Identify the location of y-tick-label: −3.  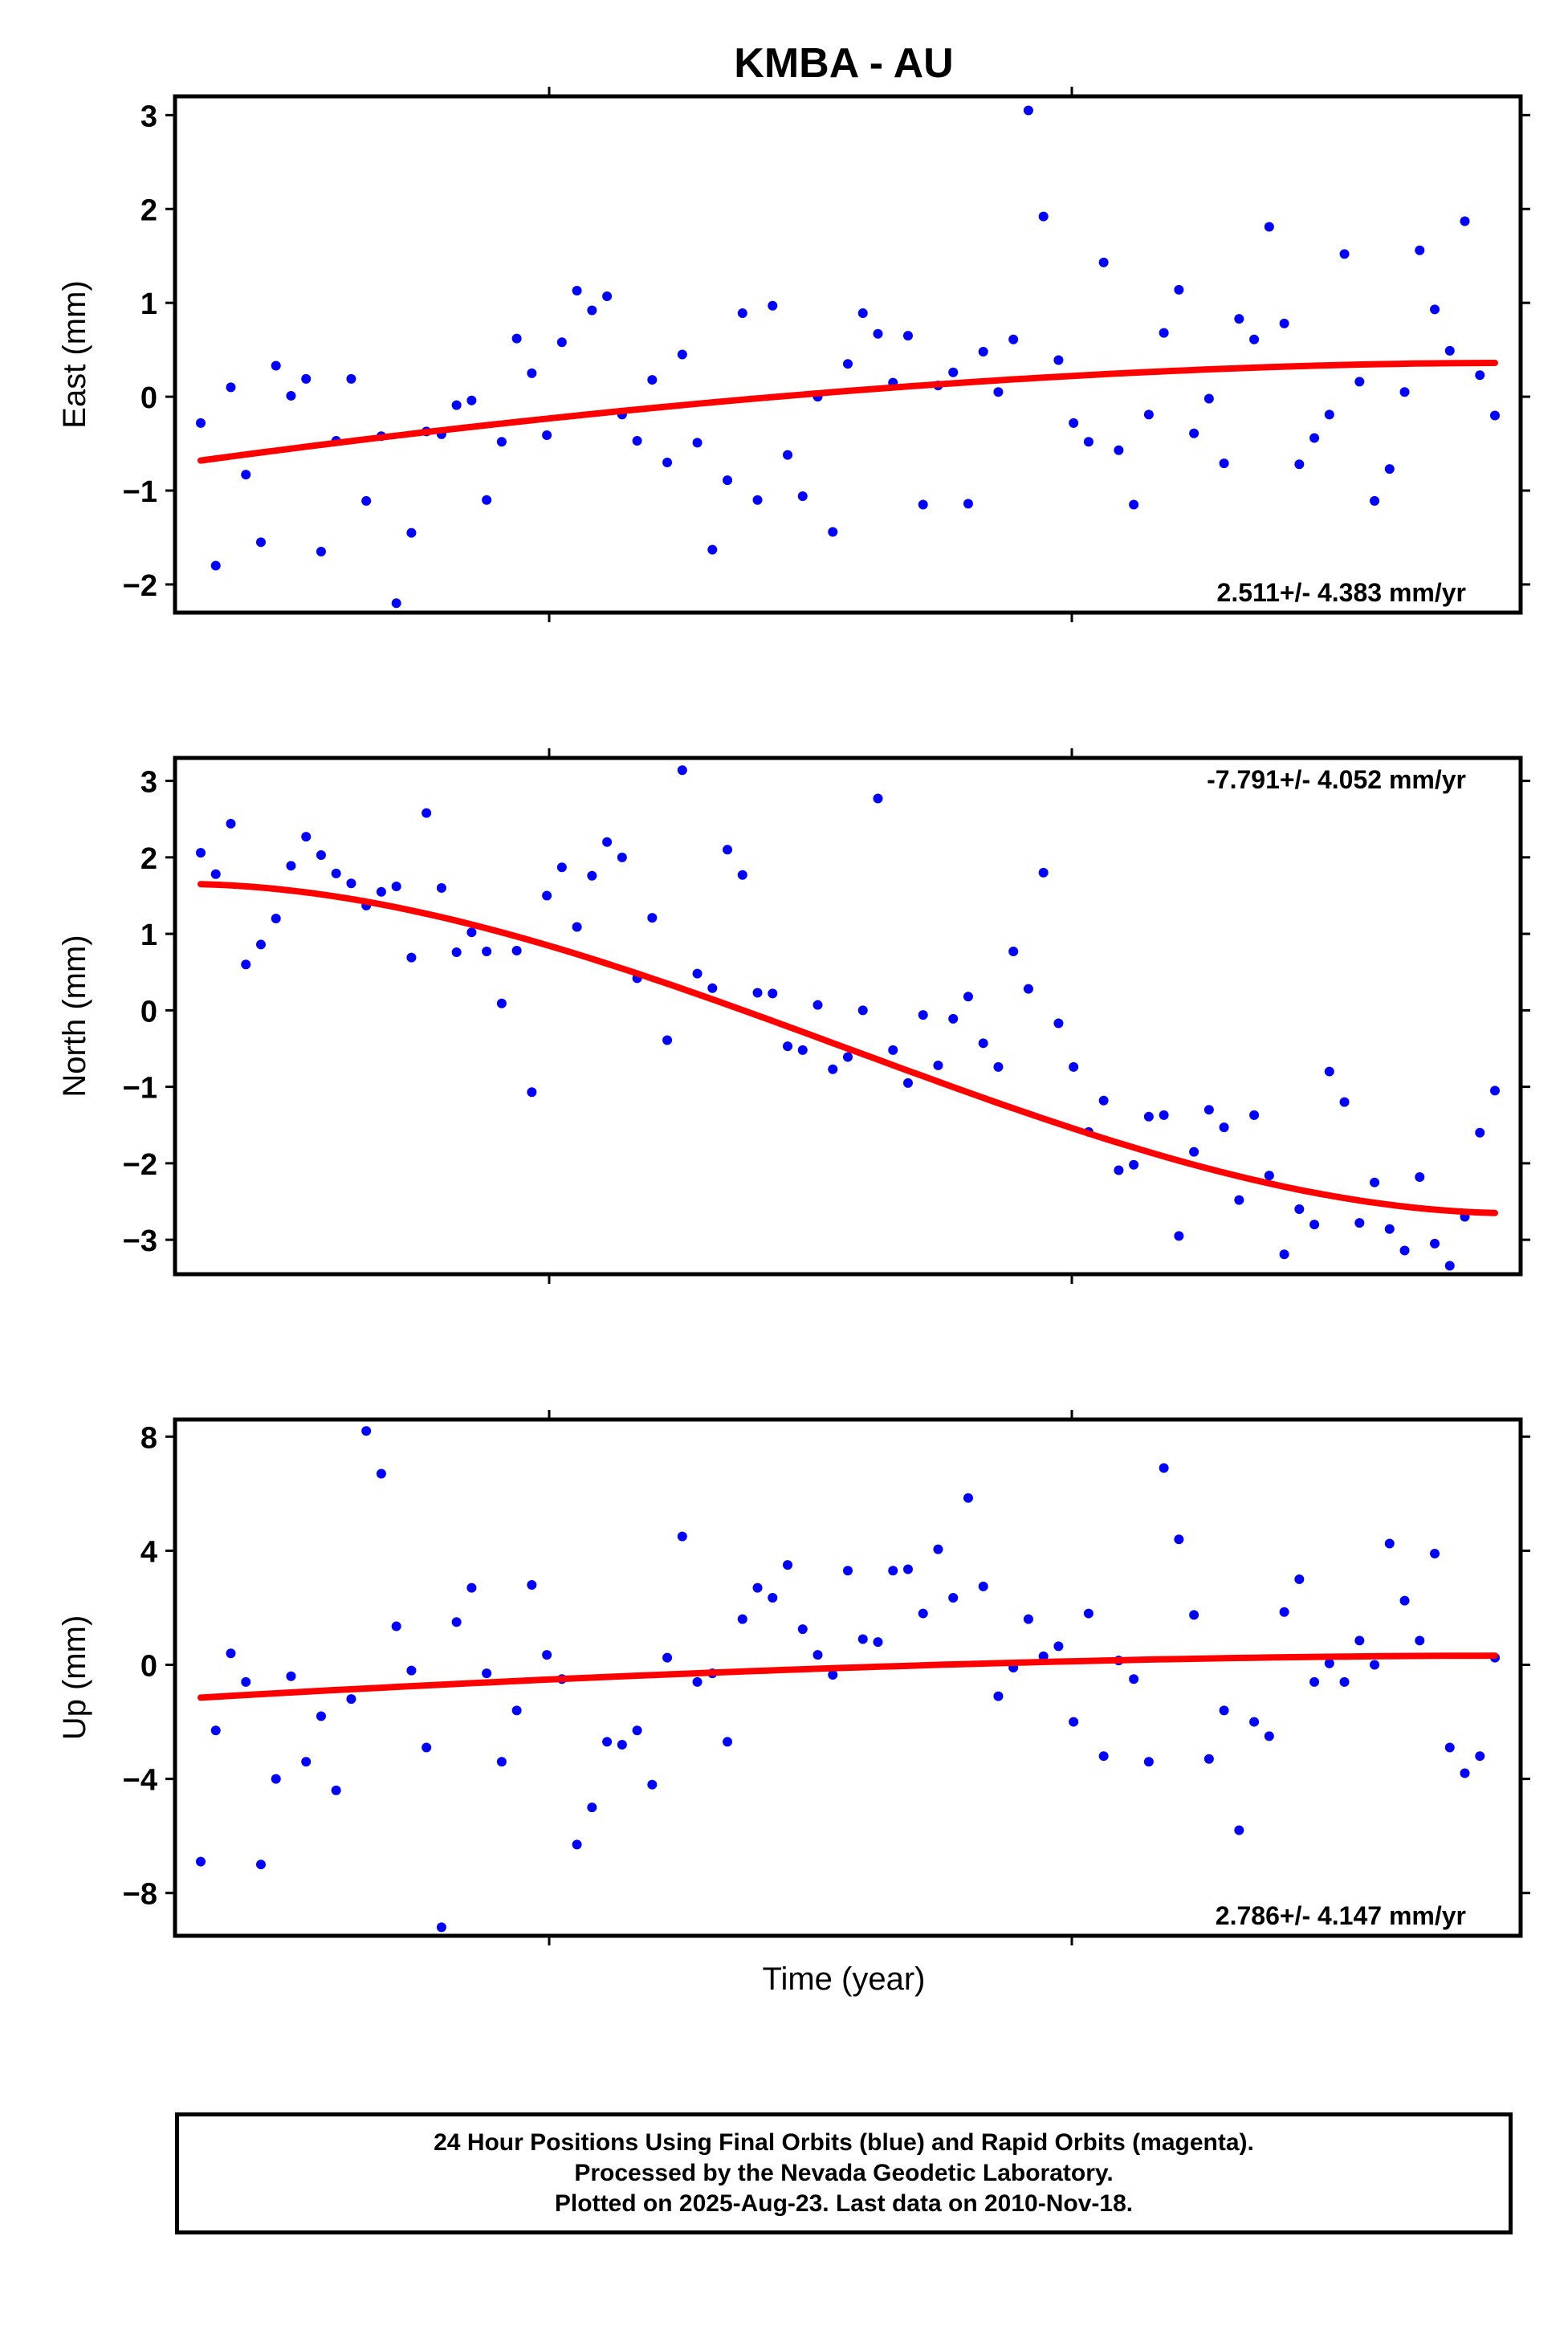
(140, 1241).